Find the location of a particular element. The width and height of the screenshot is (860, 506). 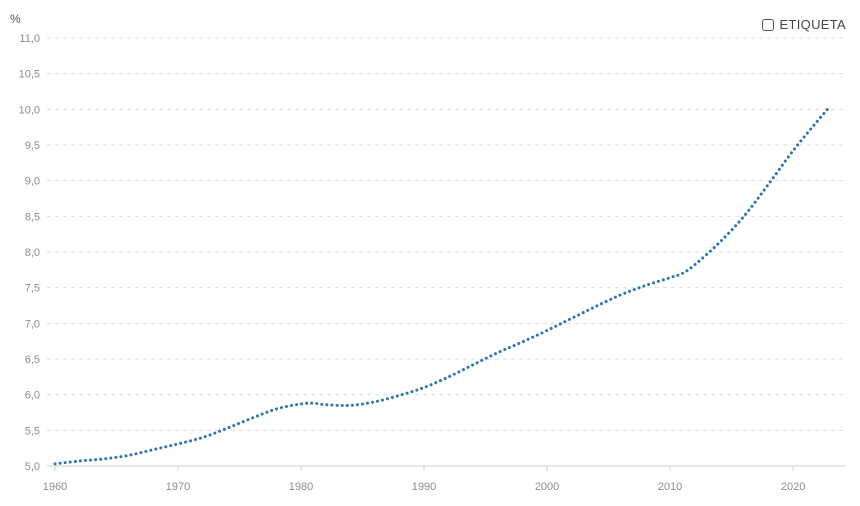

y-tick-label: 6,0 is located at coordinates (32, 396).